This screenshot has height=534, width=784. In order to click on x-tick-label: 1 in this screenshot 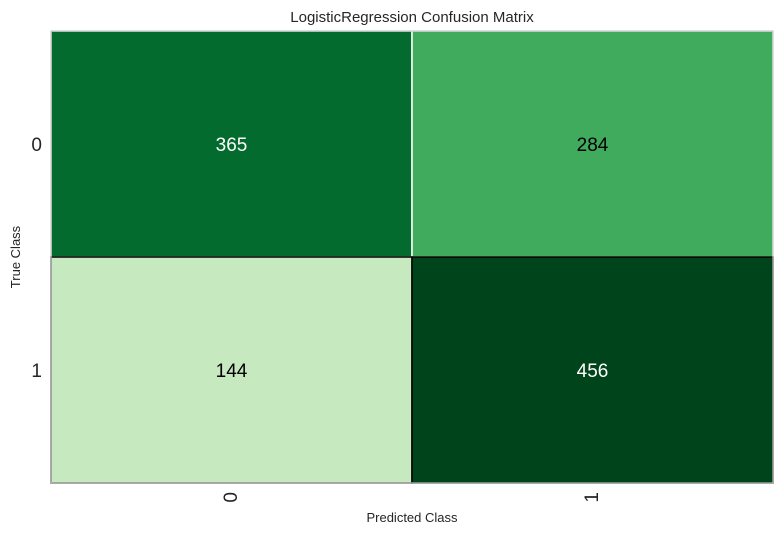, I will do `click(592, 497)`.